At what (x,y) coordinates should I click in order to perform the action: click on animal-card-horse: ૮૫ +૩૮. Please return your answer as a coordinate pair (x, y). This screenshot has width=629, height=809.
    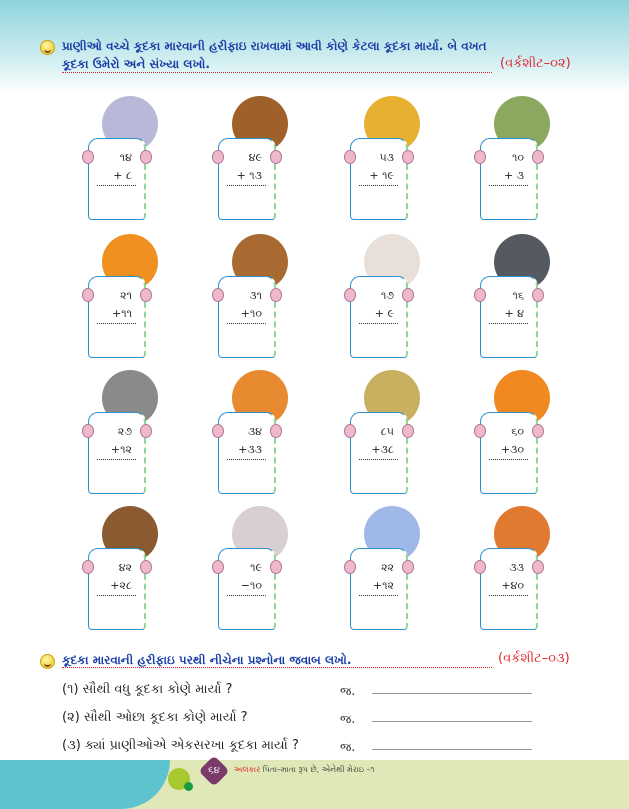
    Looking at the image, I should click on (391, 438).